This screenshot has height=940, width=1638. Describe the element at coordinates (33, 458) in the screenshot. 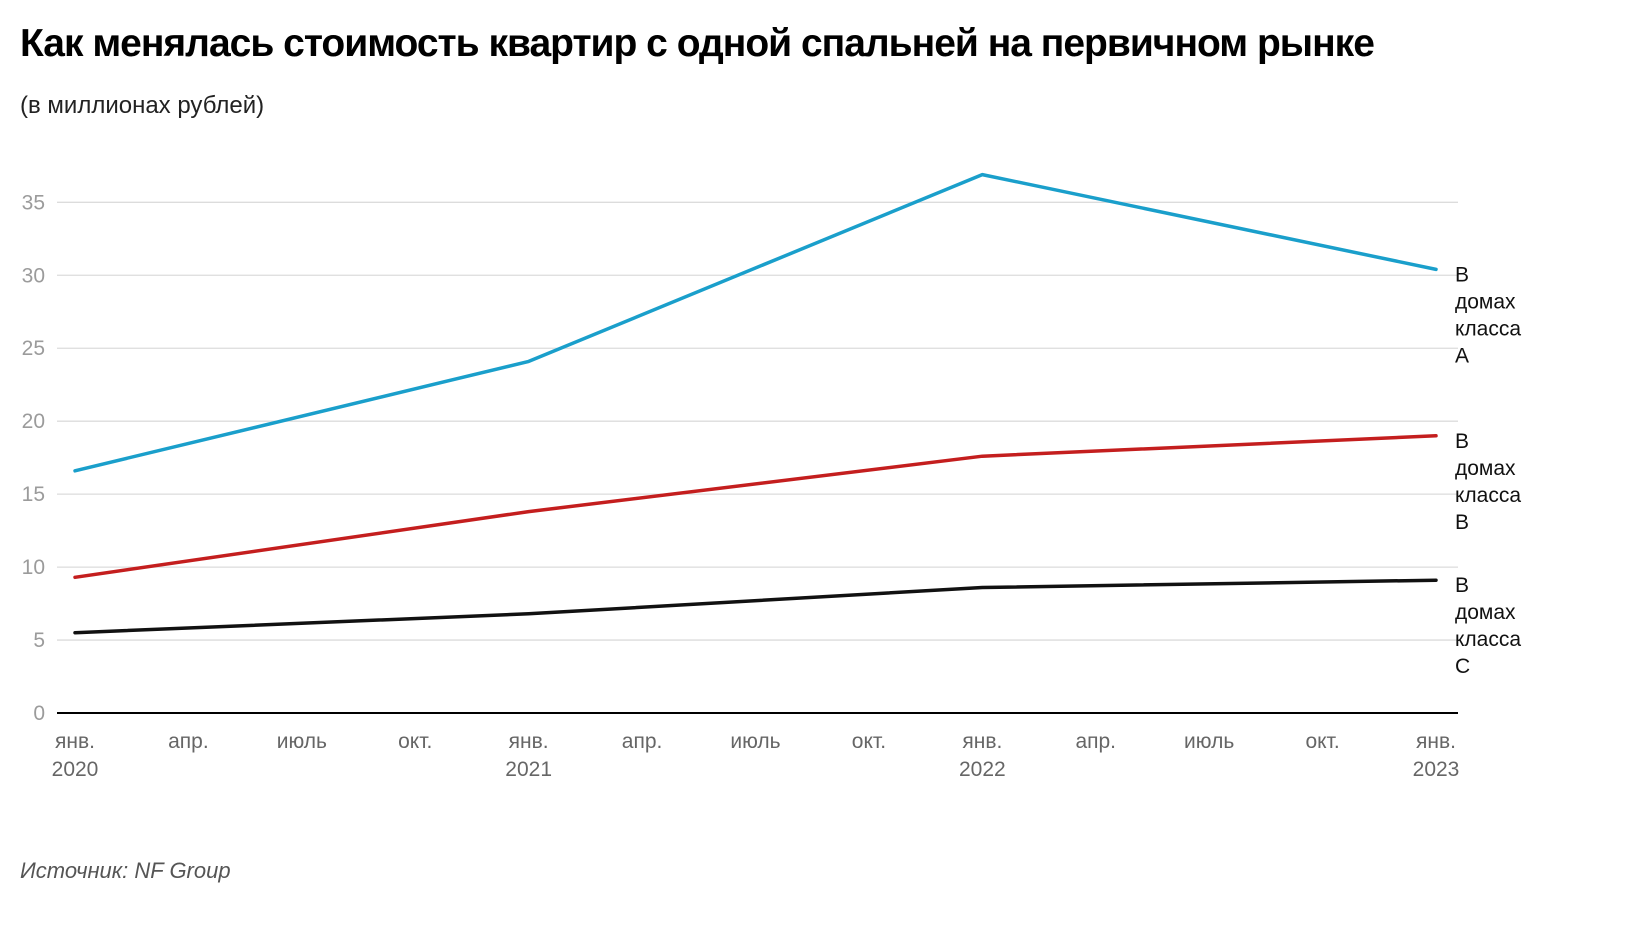

I see `y-axis-ticks: 0 5 10 15 20 25 30 35` at that location.